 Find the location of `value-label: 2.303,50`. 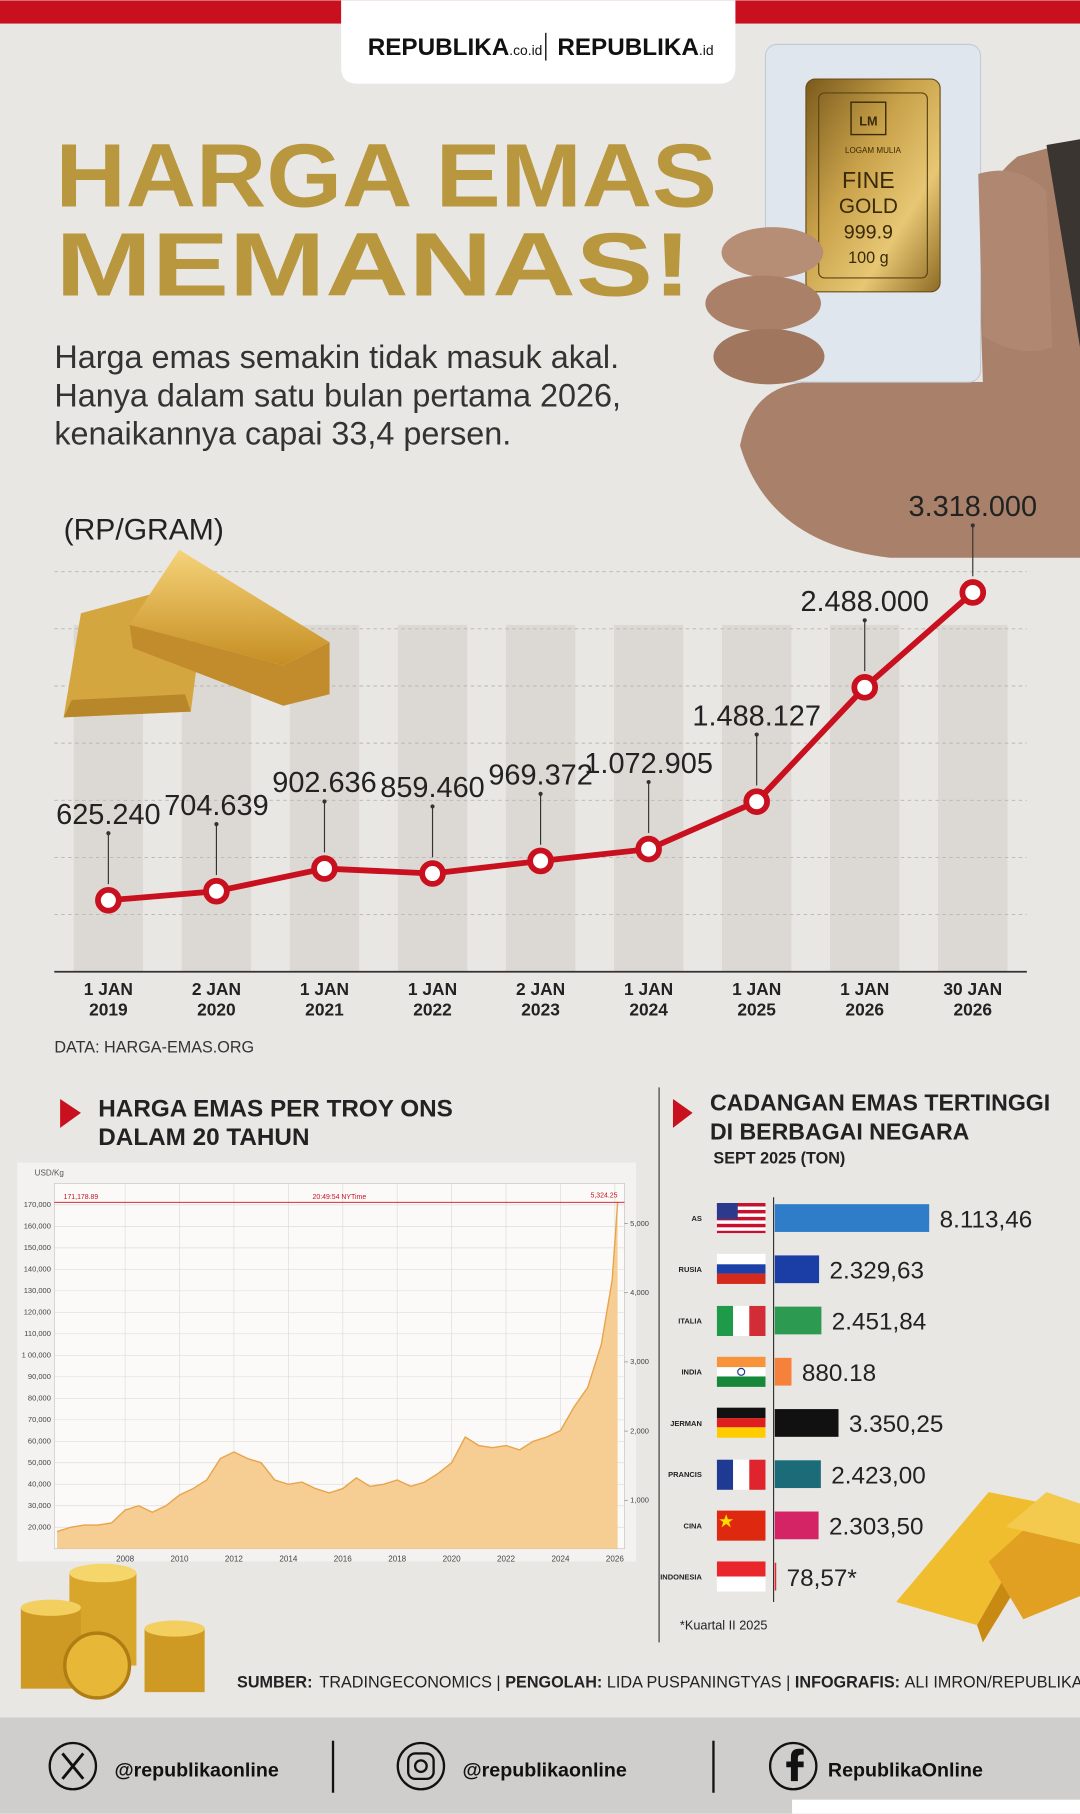

value-label: 2.303,50 is located at coordinates (876, 1527).